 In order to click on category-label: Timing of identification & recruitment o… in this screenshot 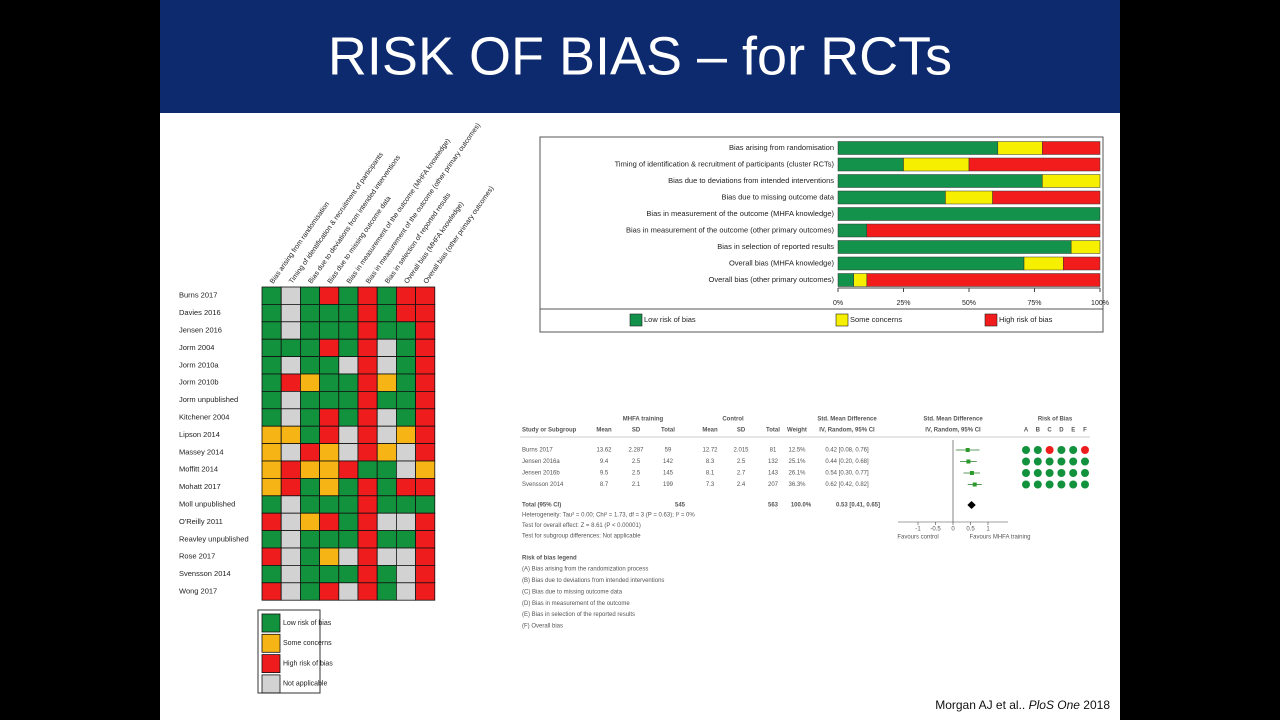, I will do `click(725, 163)`.